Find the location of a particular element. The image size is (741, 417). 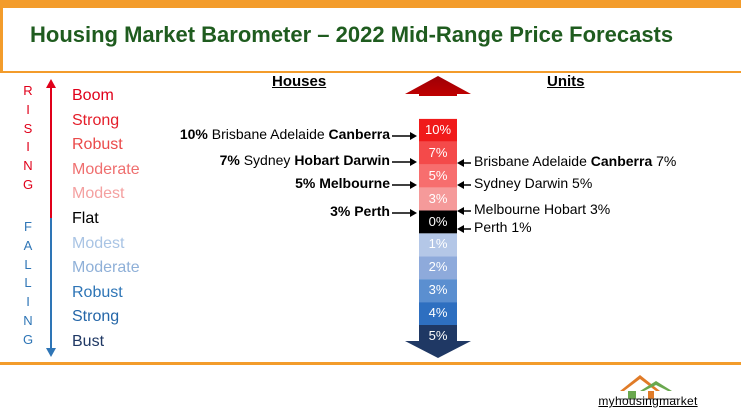

forecast-text-part: 5% Melbourne is located at coordinates (342, 183).